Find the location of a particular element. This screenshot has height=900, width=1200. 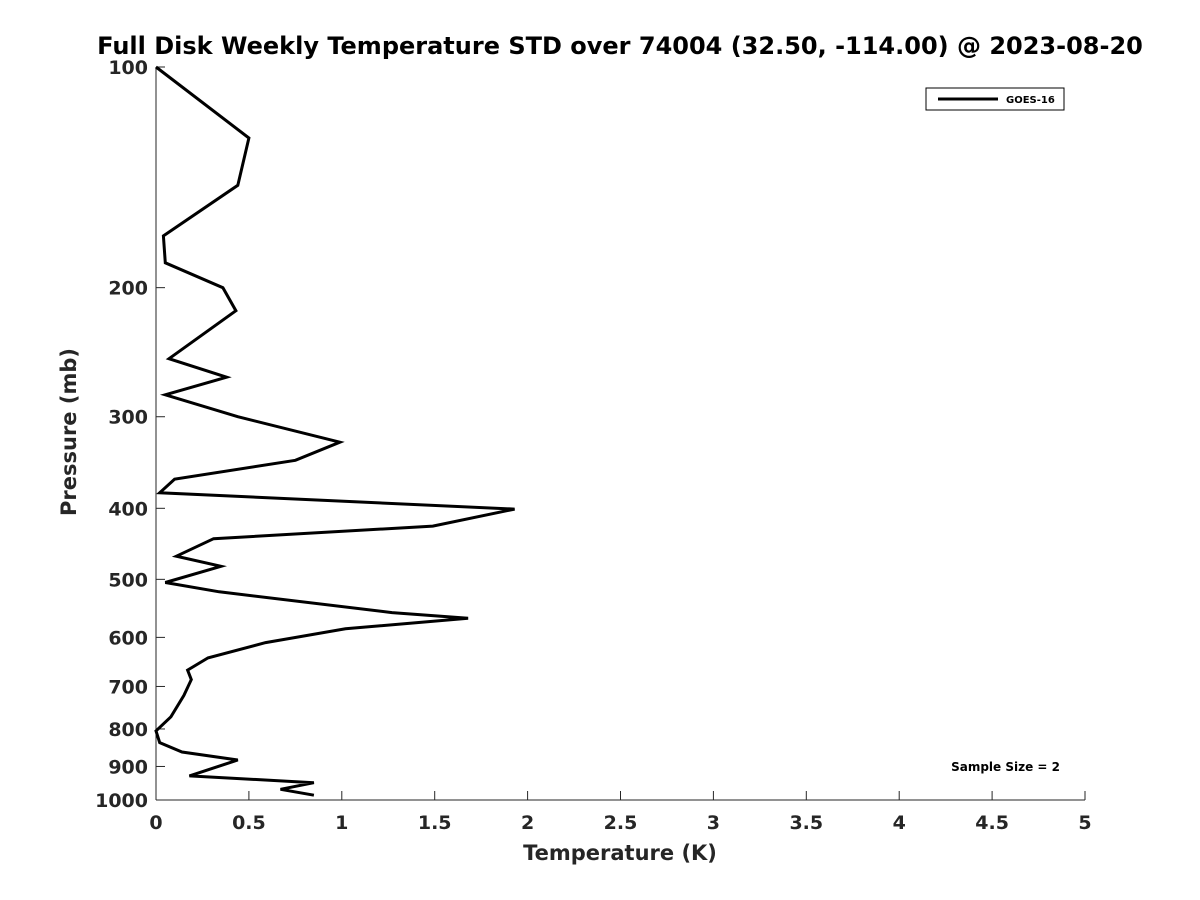

x-tick-label-4: 2 is located at coordinates (527, 823).